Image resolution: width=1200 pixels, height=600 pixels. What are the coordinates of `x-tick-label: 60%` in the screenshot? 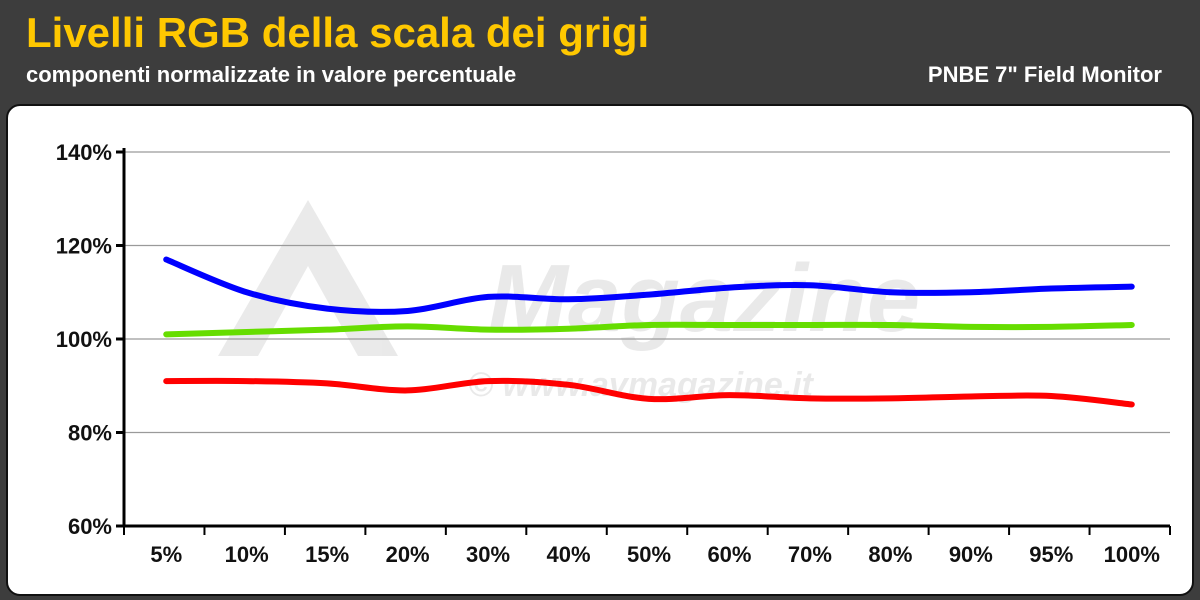 It's located at (729, 554).